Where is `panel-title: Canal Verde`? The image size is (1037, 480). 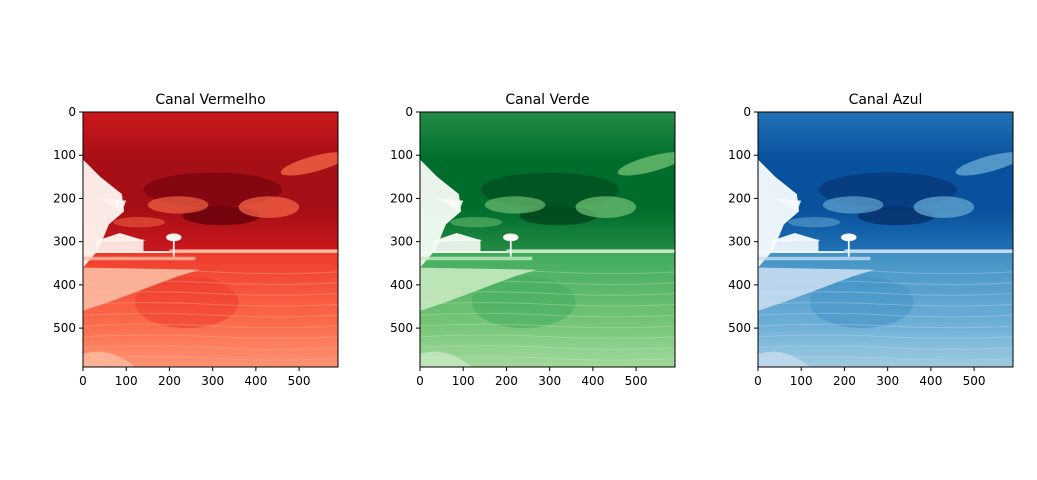 panel-title: Canal Verde is located at coordinates (547, 100).